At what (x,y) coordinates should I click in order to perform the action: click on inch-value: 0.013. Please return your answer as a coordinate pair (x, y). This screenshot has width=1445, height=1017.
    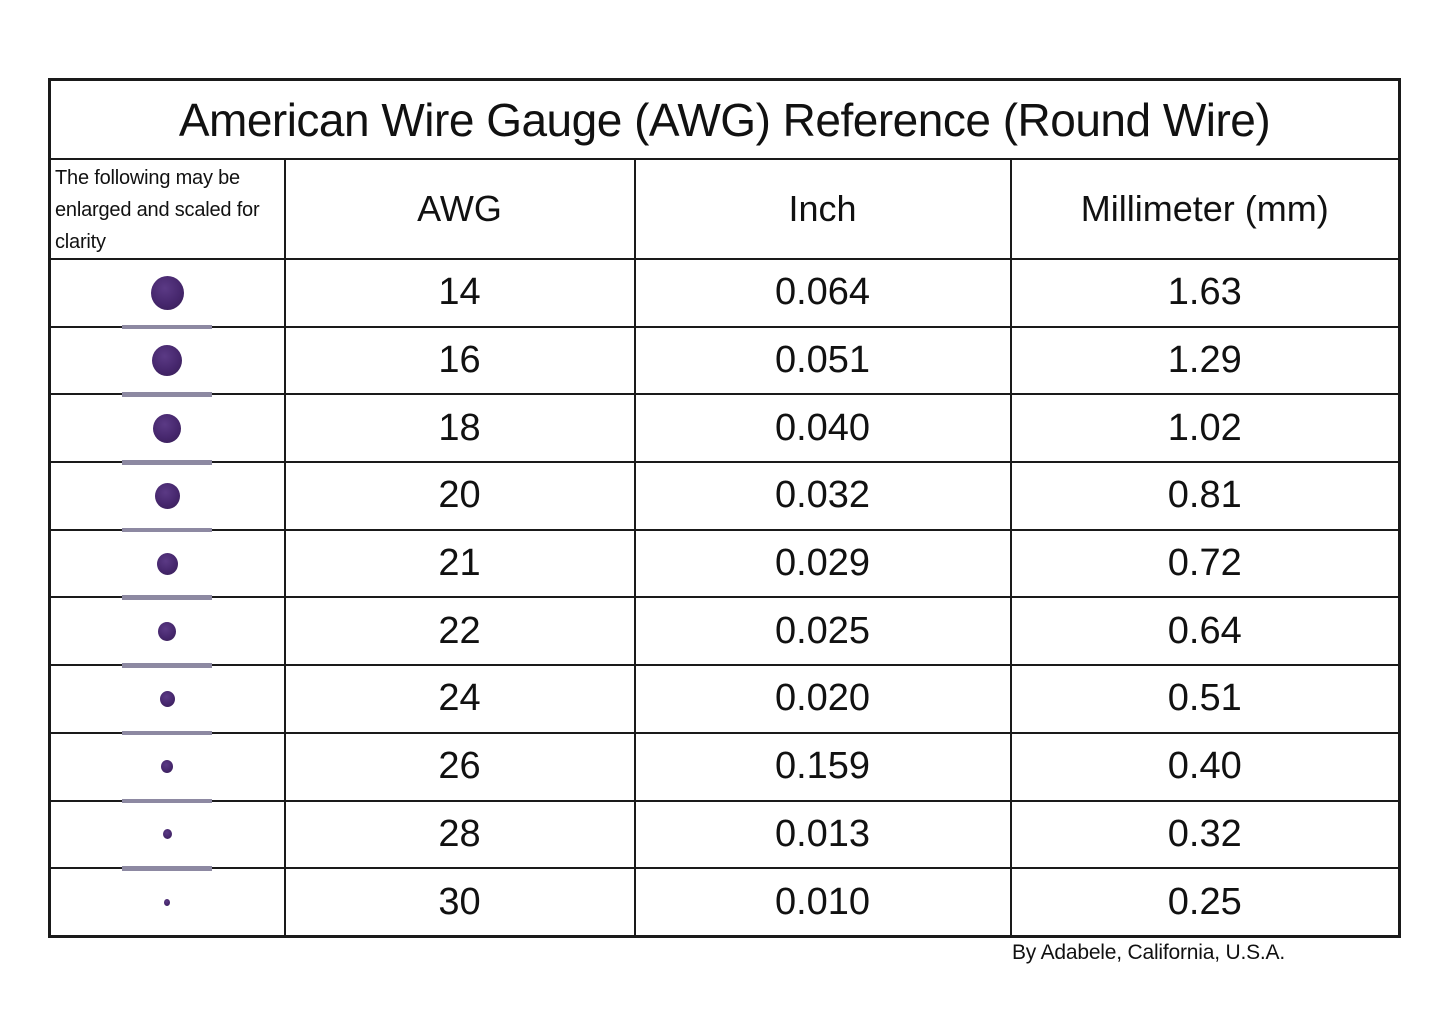
    Looking at the image, I should click on (822, 834).